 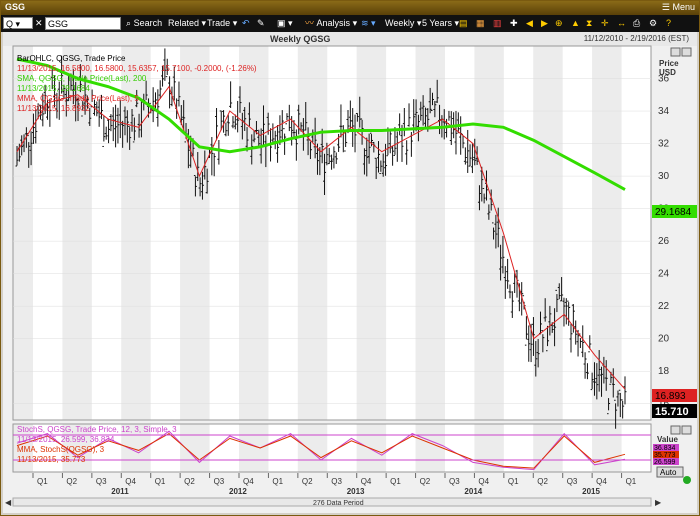 I want to click on price-tick-label: 18, so click(x=664, y=371).